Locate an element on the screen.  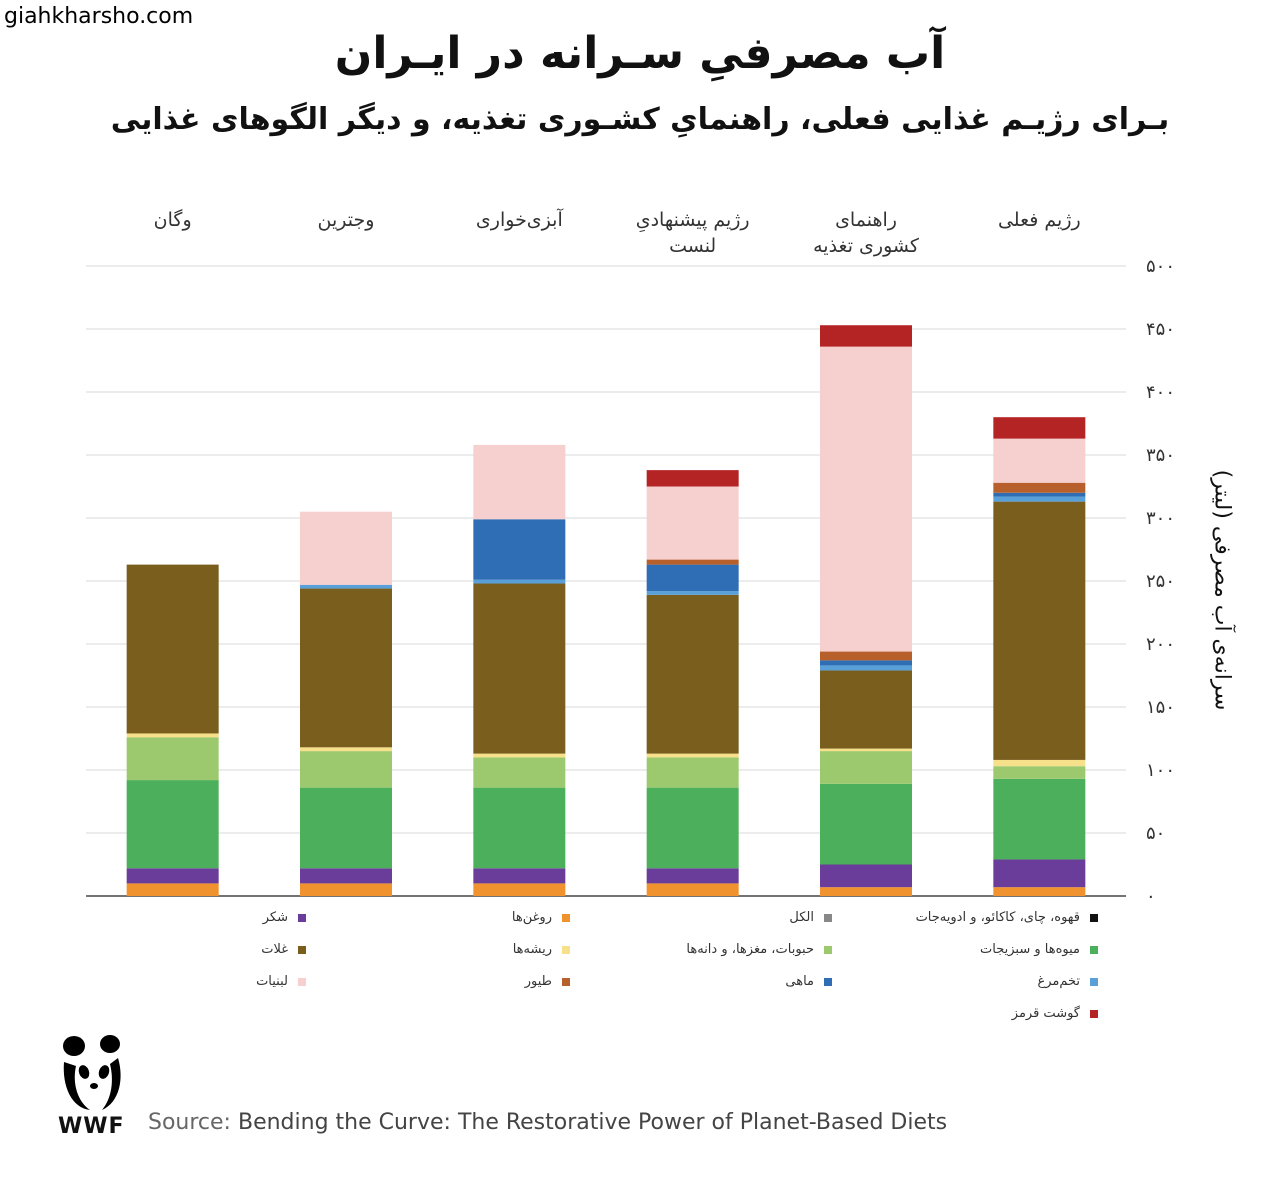
legend-item: گوشت قرمز is located at coordinates (1055, 1013).